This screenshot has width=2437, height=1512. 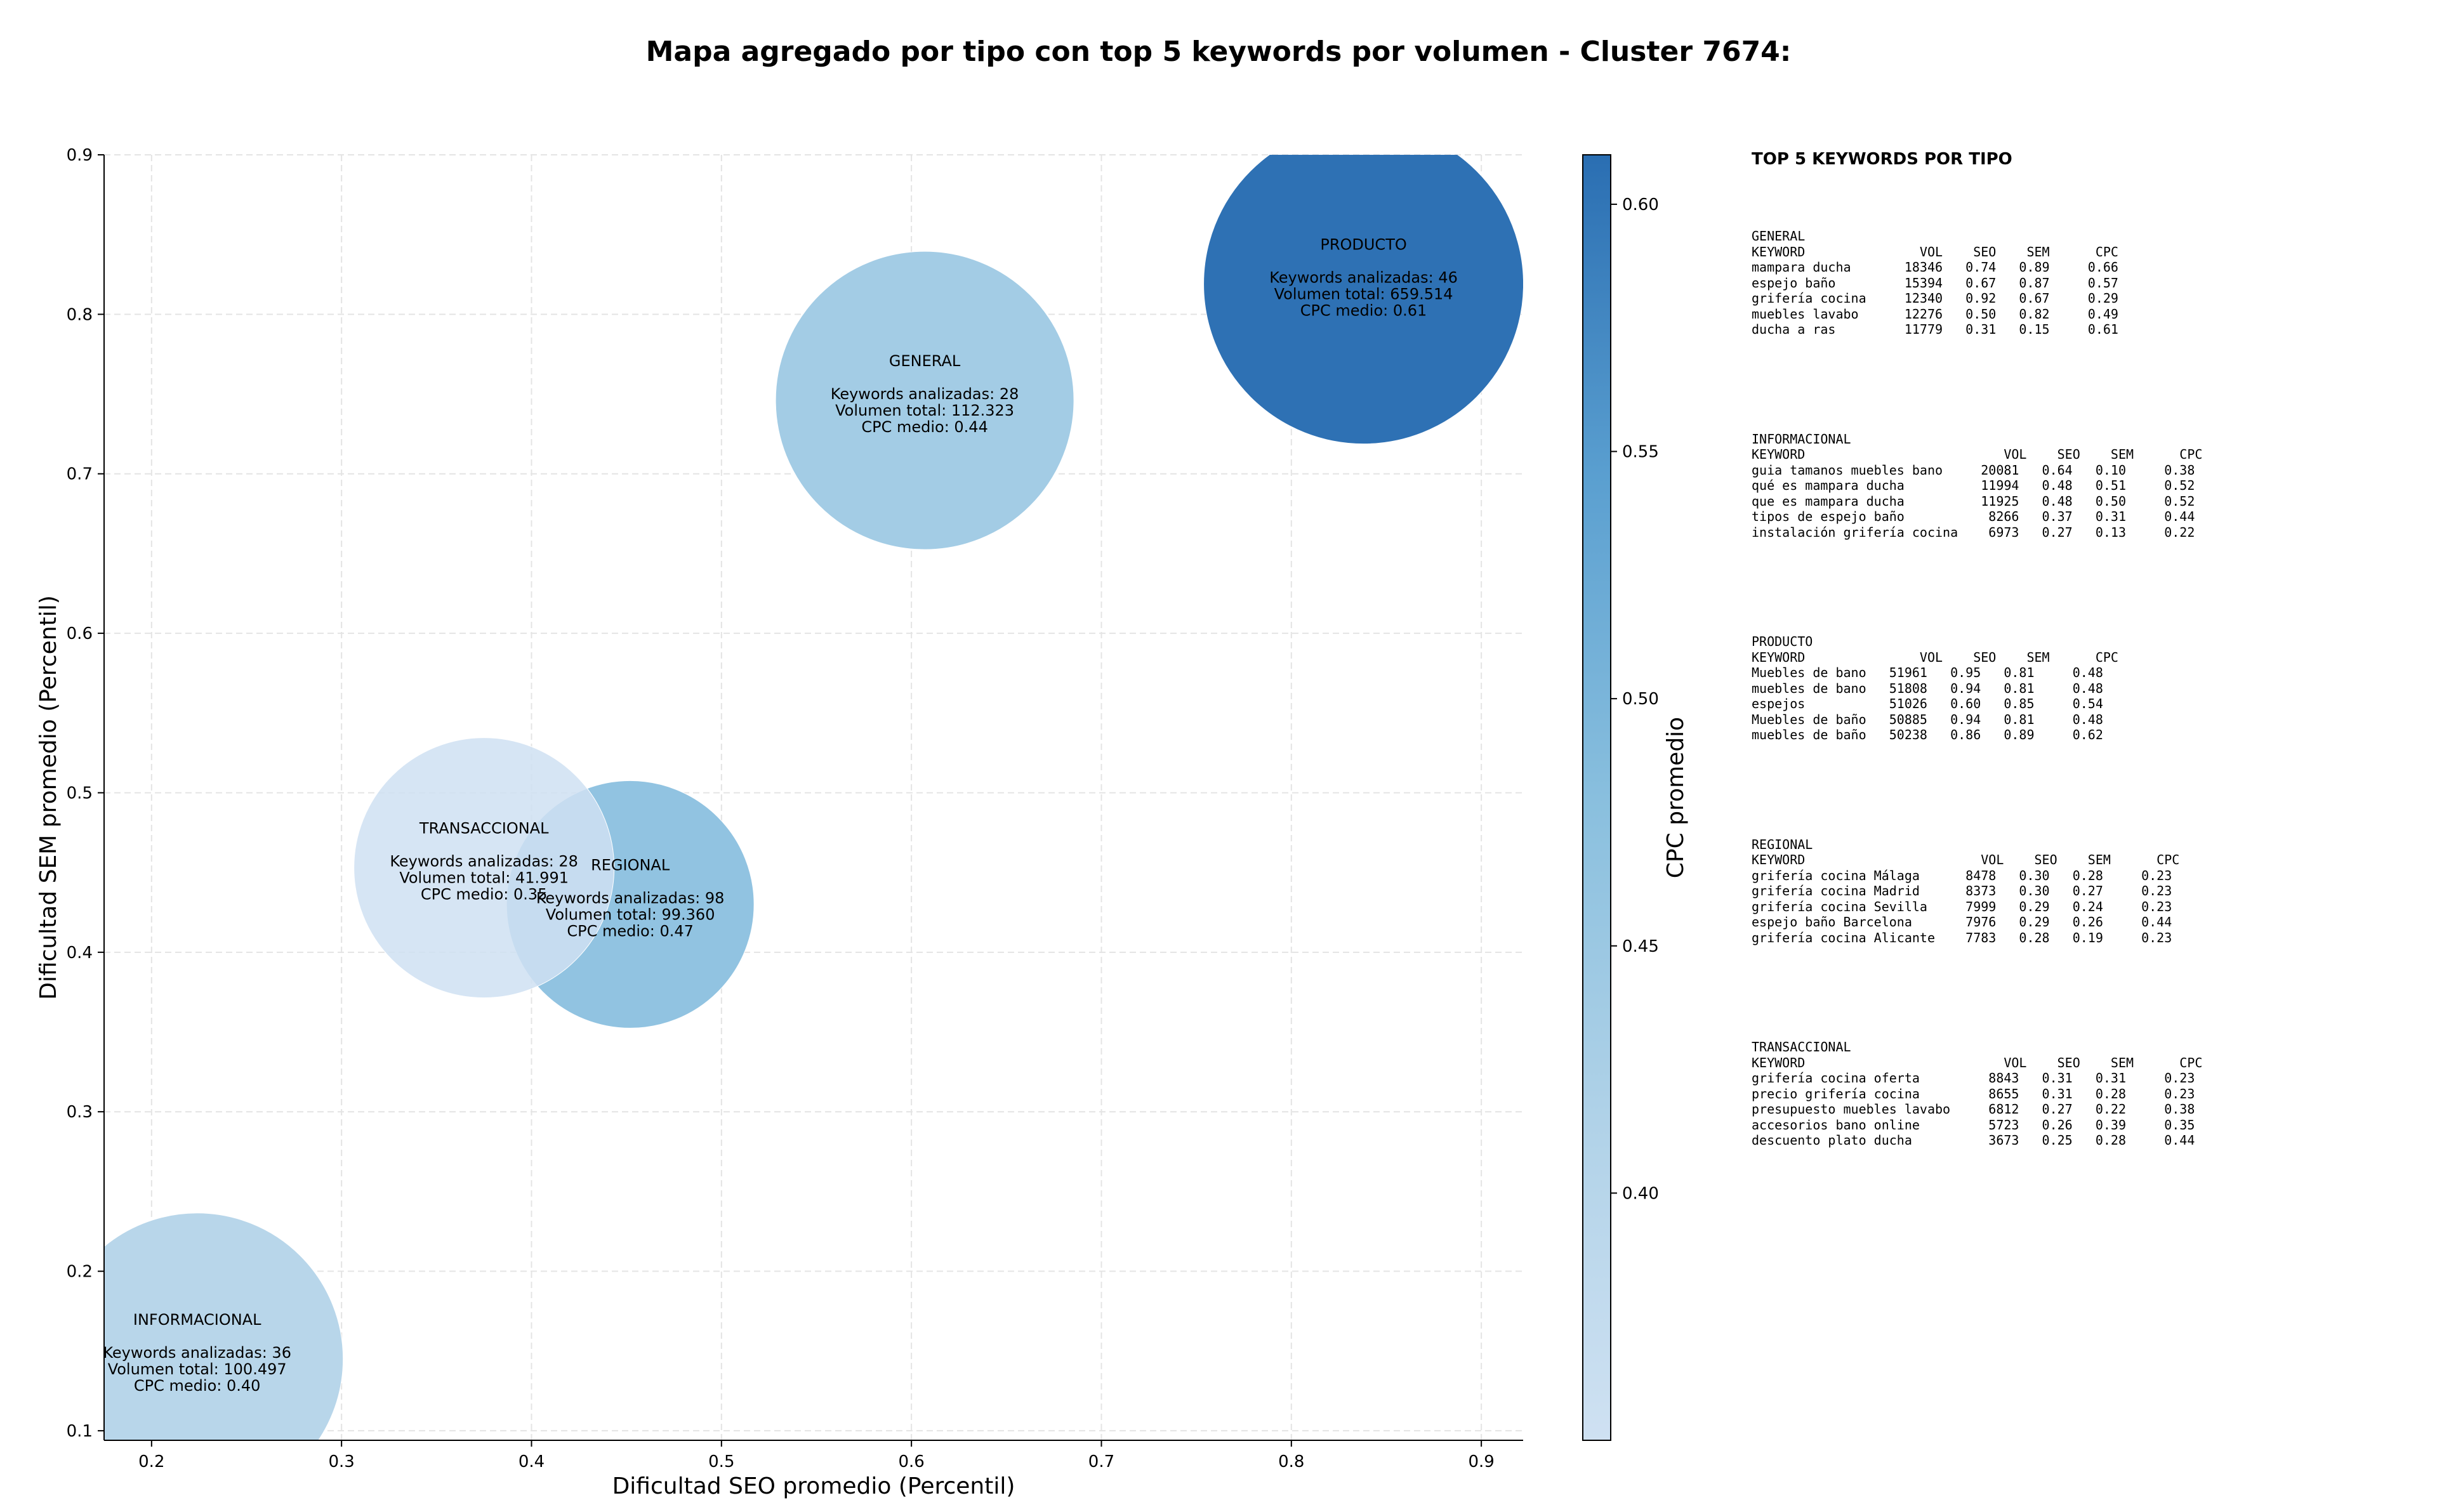 I want to click on bubble-label: PRODUCTO, so click(x=1363, y=245).